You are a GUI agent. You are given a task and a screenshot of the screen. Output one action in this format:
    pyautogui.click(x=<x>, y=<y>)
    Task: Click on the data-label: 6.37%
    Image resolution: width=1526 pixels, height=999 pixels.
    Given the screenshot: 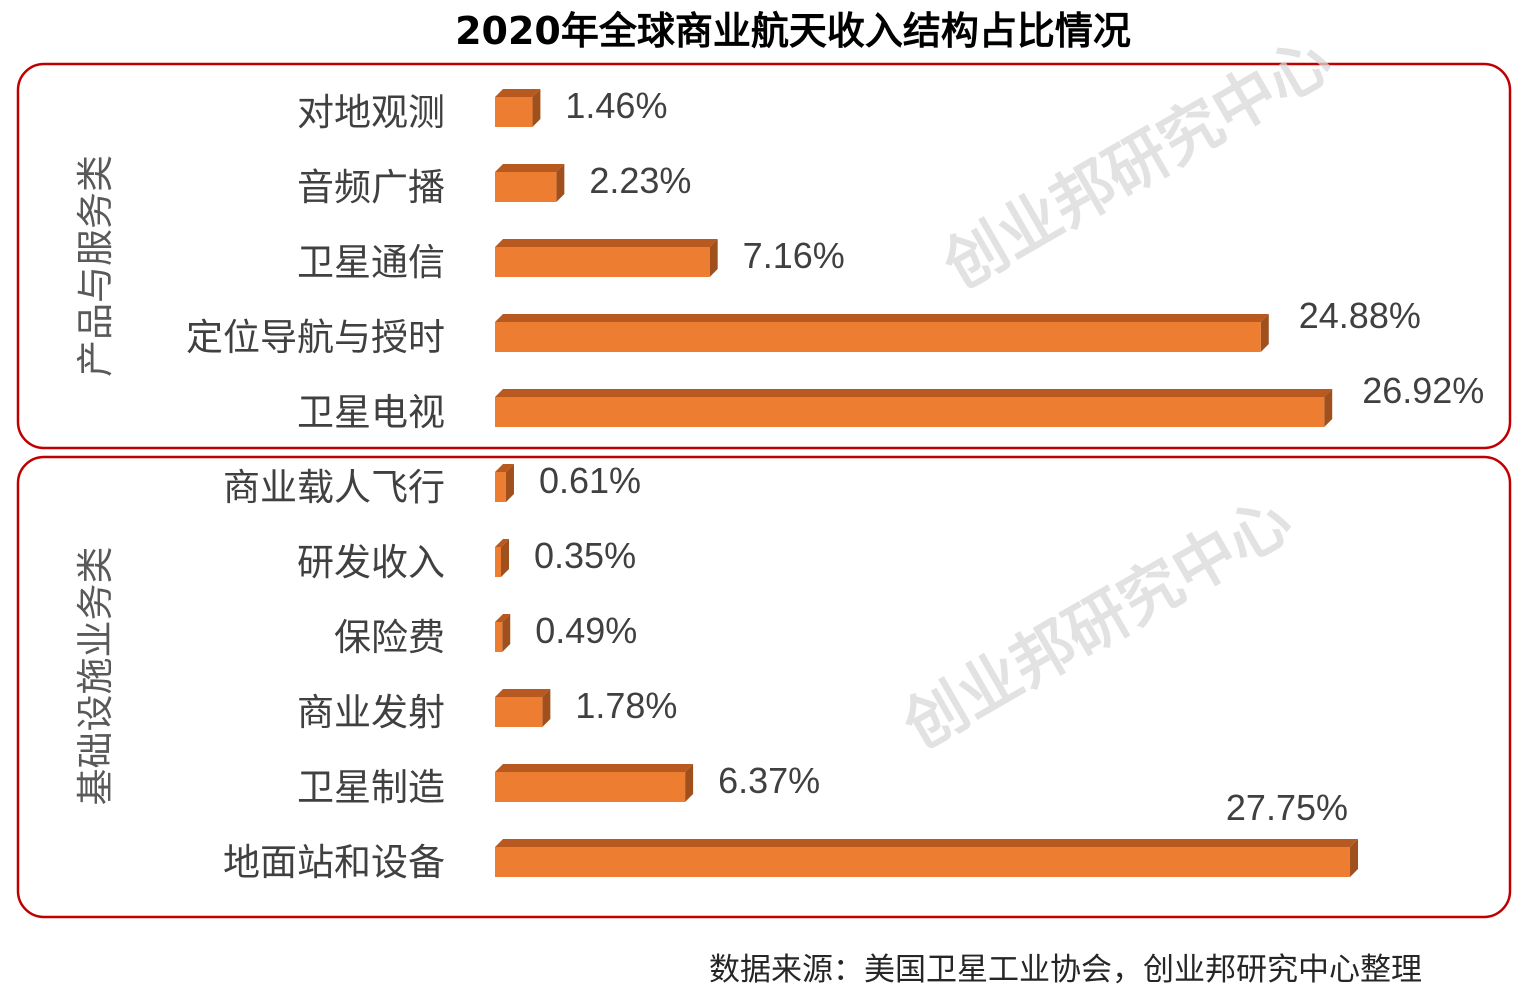 What is the action you would take?
    pyautogui.click(x=769, y=780)
    